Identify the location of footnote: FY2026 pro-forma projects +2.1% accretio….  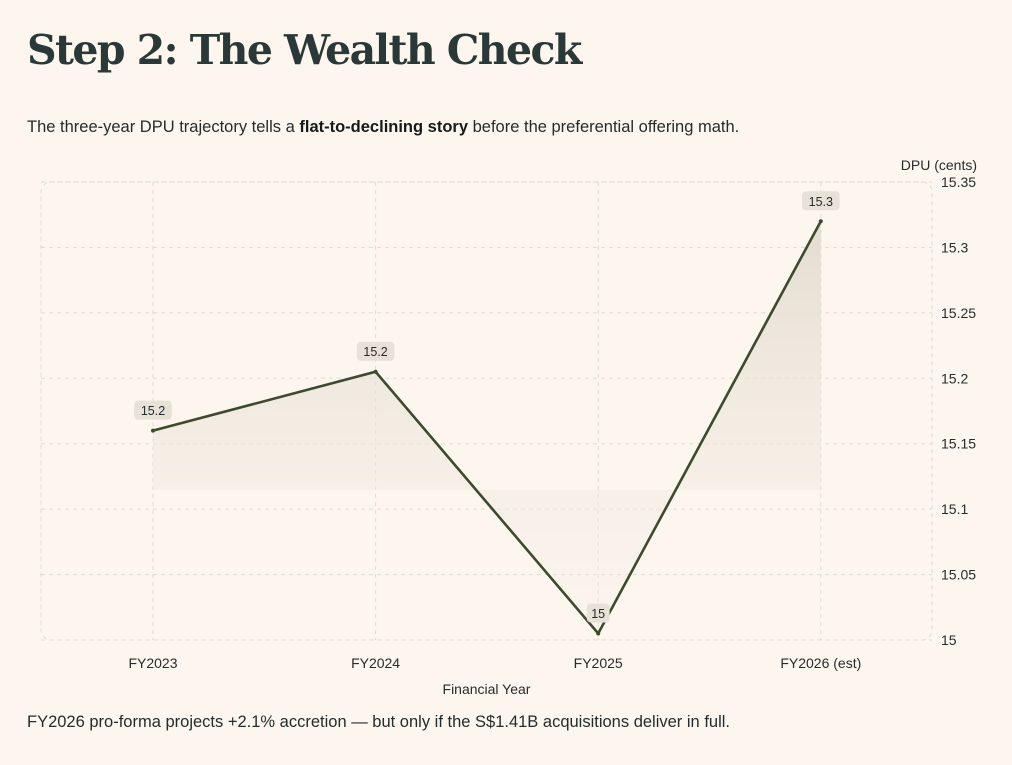
(378, 722).